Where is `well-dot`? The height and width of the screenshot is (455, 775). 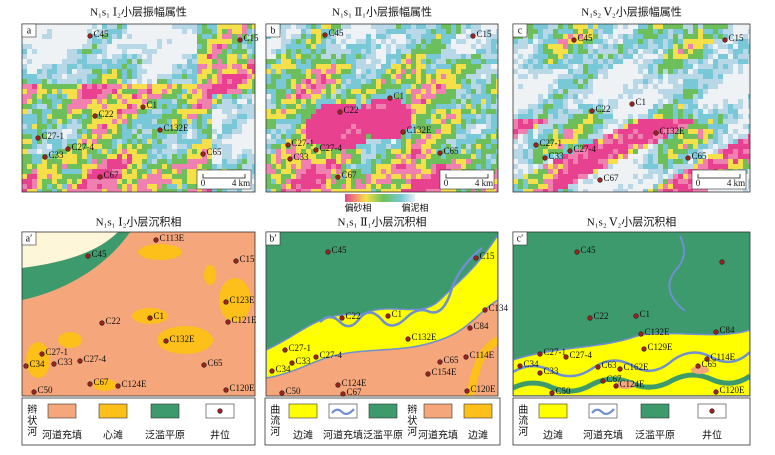 well-dot is located at coordinates (620, 369).